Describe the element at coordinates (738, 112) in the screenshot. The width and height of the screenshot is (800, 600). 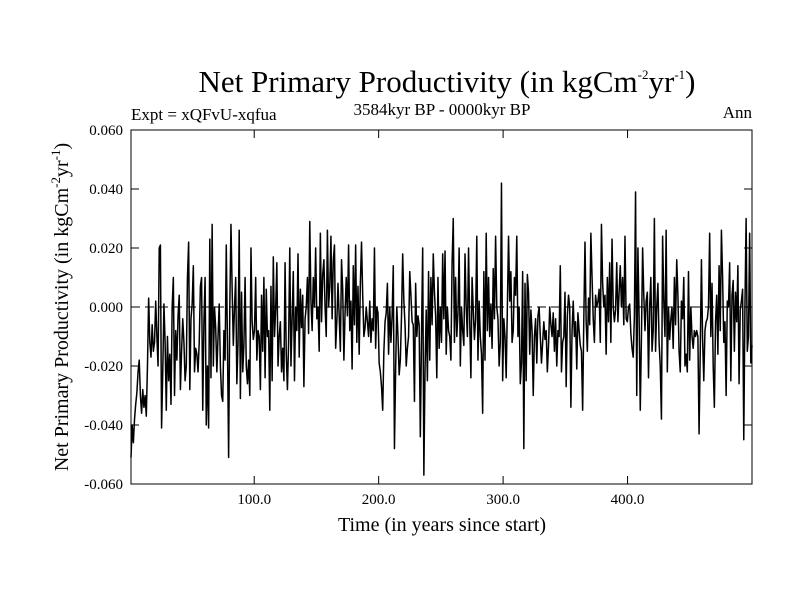
I see `season-label: Ann` at that location.